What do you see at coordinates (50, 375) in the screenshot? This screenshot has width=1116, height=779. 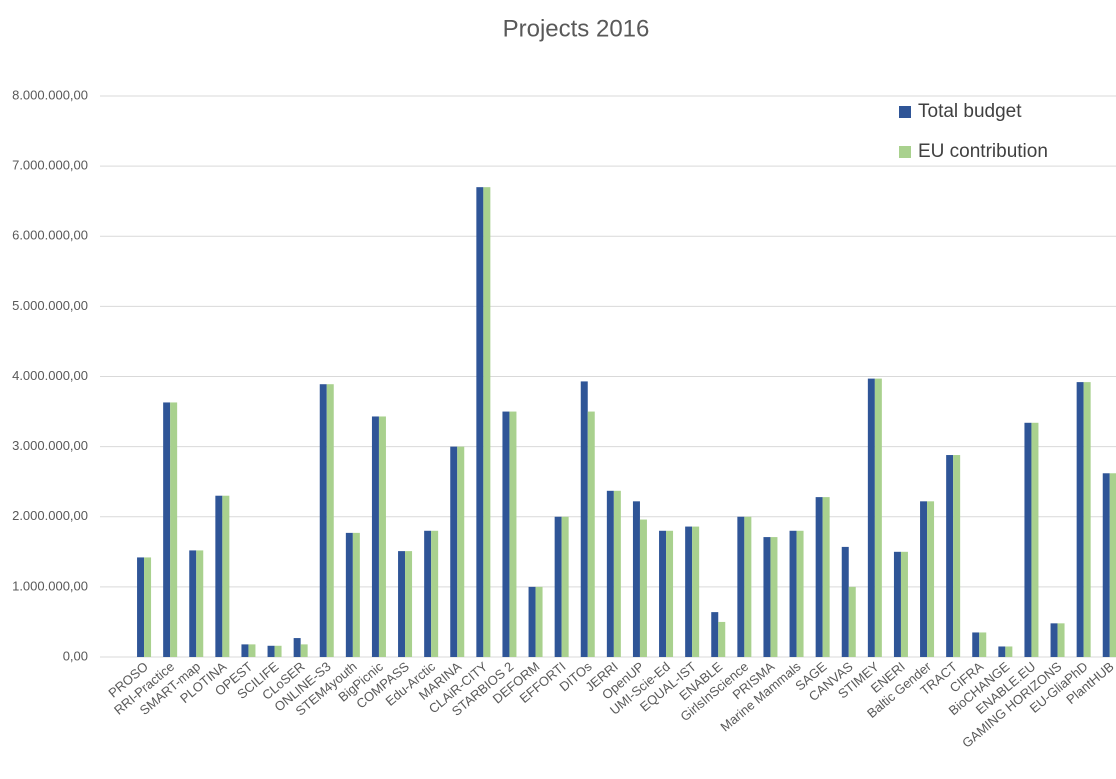 I see `y-tick-label: 4.000.000,00` at bounding box center [50, 375].